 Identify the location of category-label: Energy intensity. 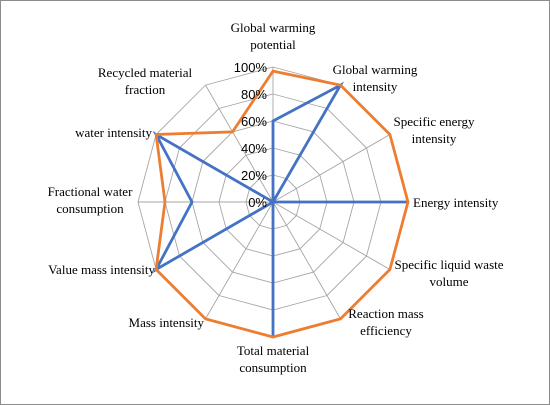
(456, 202).